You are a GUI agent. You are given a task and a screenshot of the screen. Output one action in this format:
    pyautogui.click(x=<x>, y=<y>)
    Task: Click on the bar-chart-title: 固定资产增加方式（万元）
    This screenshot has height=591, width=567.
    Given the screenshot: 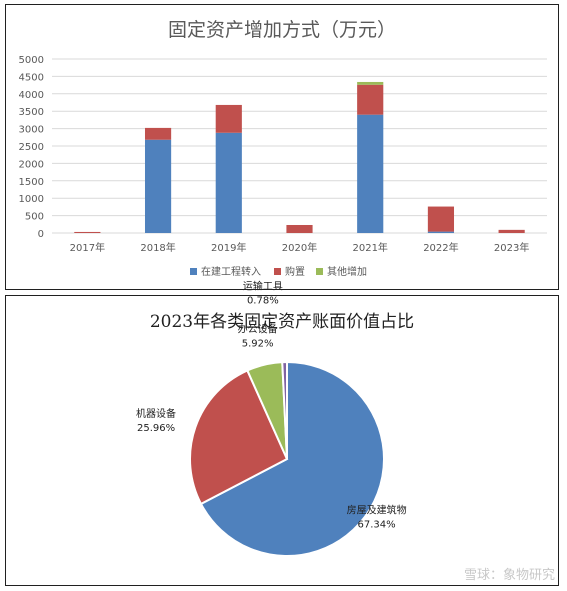 What is the action you would take?
    pyautogui.click(x=281, y=30)
    